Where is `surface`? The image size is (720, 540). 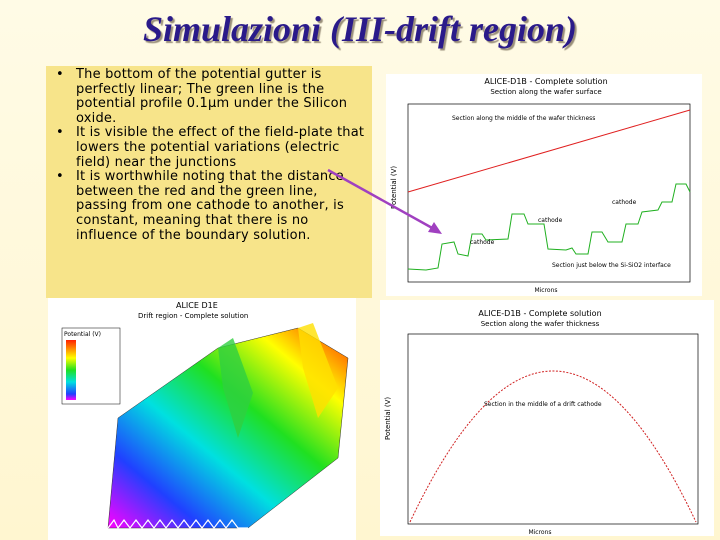 surface is located at coordinates (228, 428).